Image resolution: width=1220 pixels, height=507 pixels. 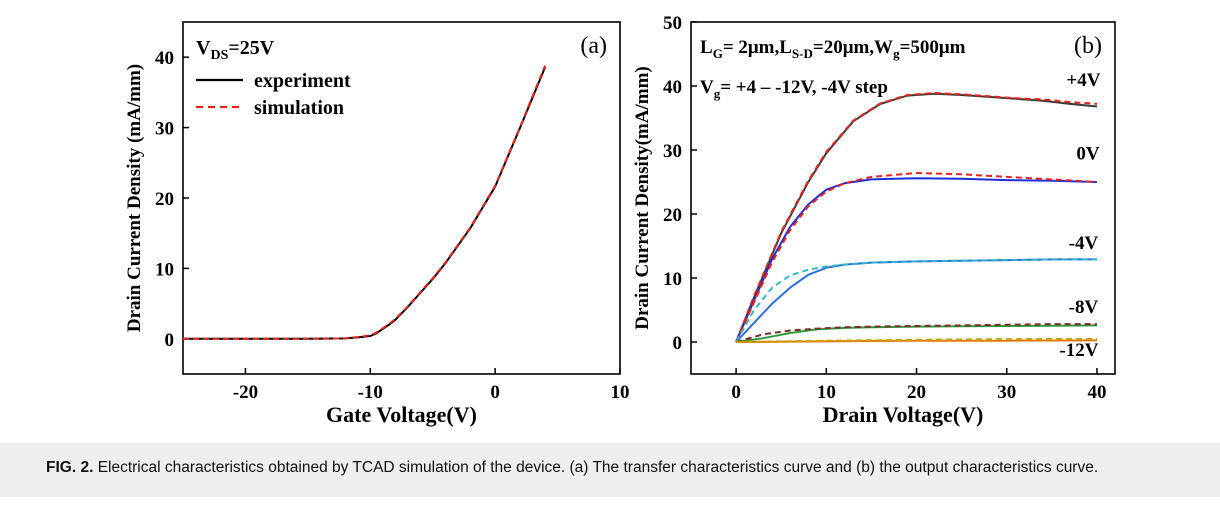 I want to click on curve-label: -12V, so click(x=1078, y=350).